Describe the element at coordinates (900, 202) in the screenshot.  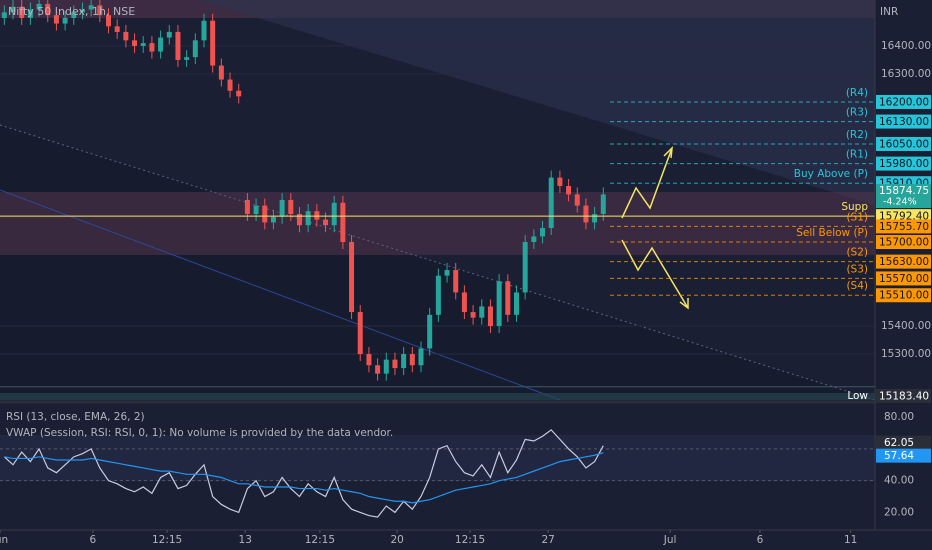
I see `last-change: -4.24%` at that location.